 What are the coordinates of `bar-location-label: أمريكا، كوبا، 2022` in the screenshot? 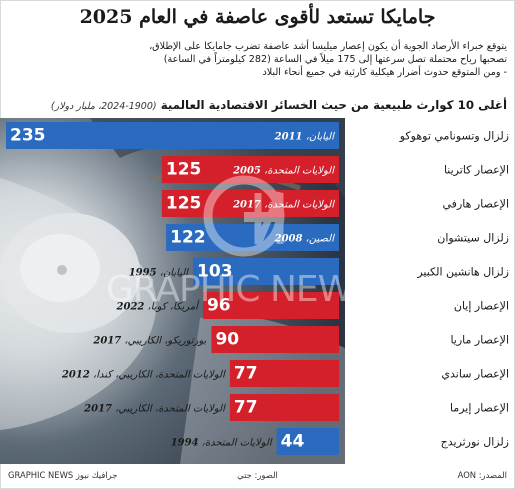 It's located at (158, 306).